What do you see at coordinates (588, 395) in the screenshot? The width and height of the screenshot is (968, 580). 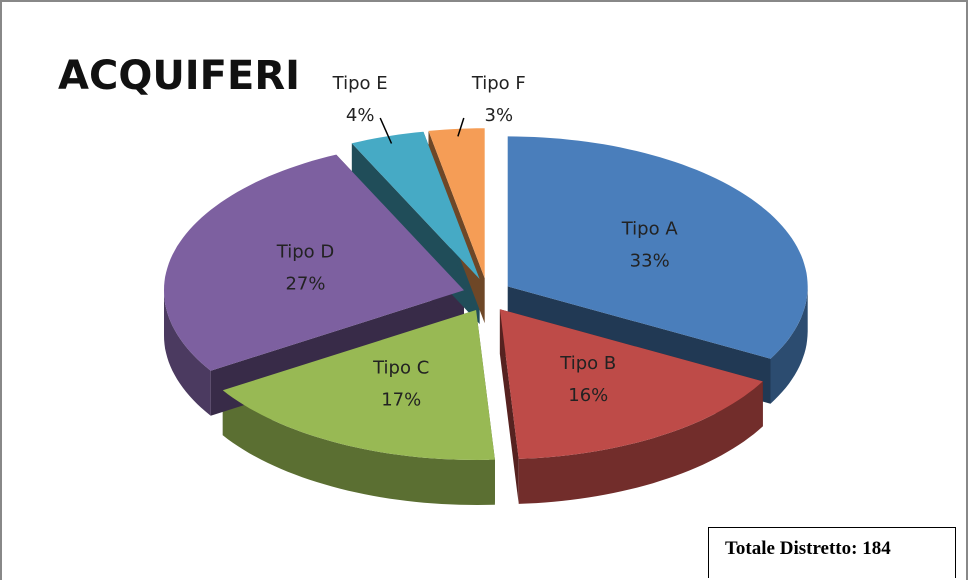 I see `slice-value-label: 16%` at bounding box center [588, 395].